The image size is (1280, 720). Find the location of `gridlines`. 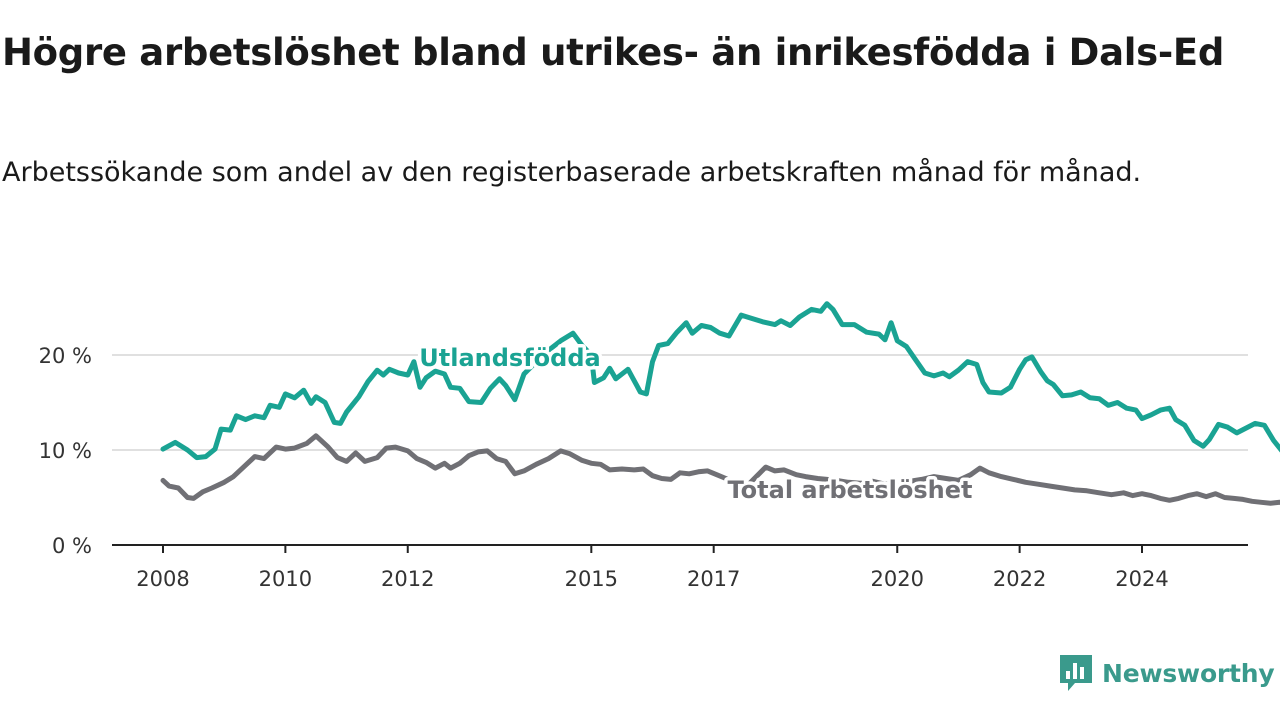

gridlines is located at coordinates (680, 402).